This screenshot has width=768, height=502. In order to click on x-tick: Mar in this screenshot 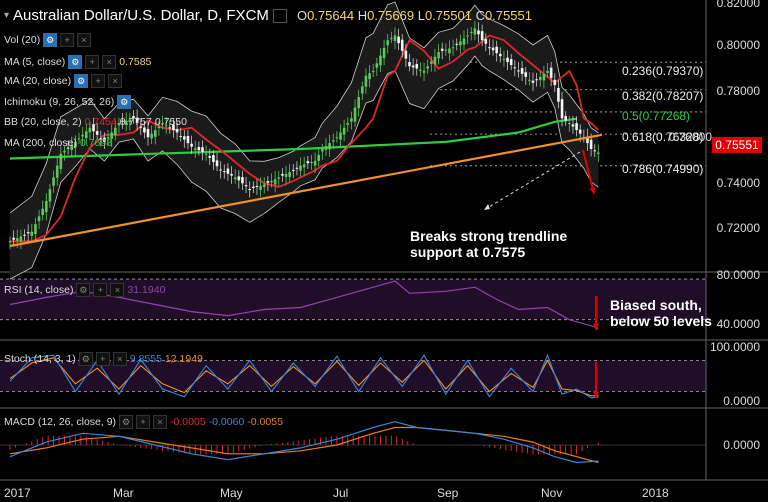, I will do `click(123, 493)`.